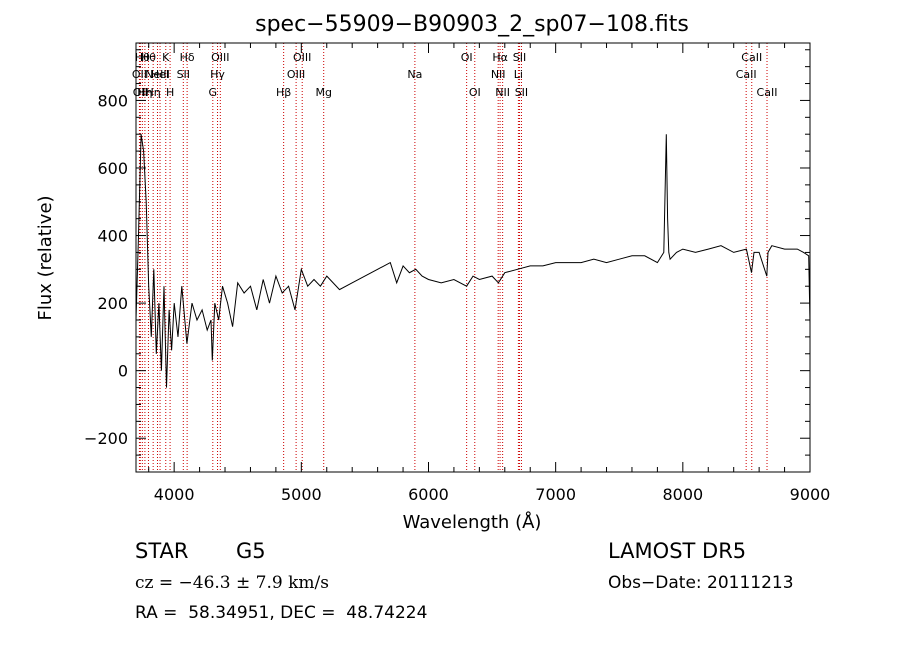 Image resolution: width=900 pixels, height=649 pixels. I want to click on marker-label-15: Hβ, so click(283, 92).